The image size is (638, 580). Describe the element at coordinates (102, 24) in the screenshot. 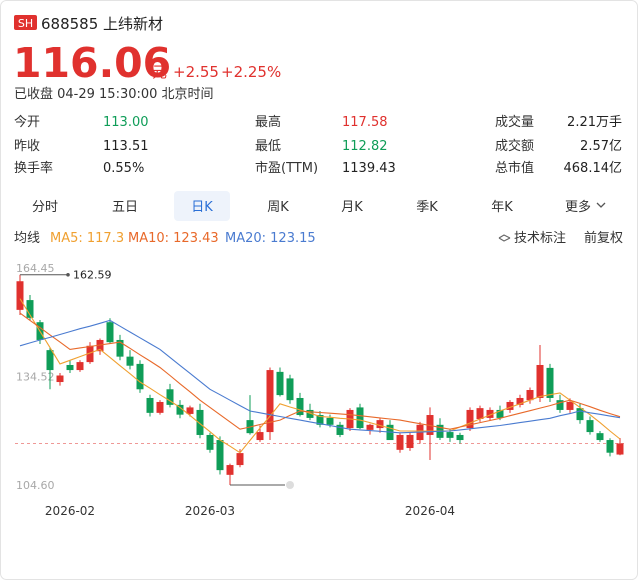

I see `stock-name: 688585 上纬新材` at that location.